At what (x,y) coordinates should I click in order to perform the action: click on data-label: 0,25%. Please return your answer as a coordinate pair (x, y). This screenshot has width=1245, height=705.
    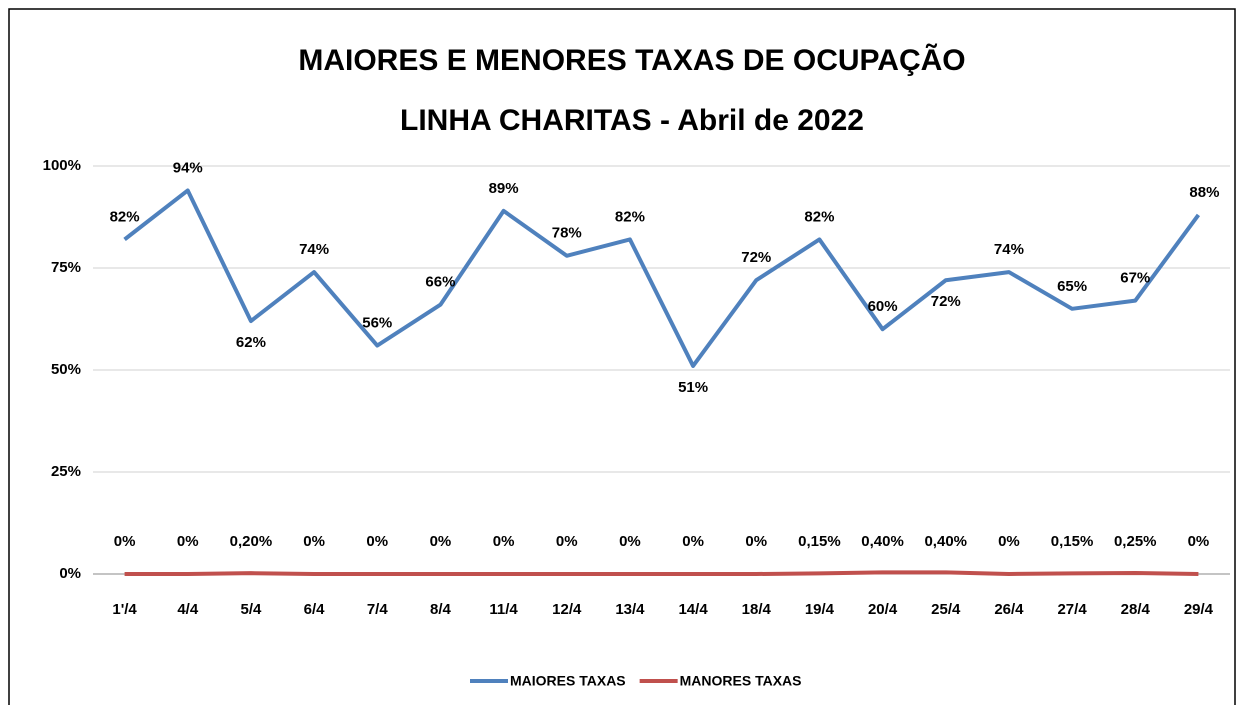
    Looking at the image, I should click on (1135, 541).